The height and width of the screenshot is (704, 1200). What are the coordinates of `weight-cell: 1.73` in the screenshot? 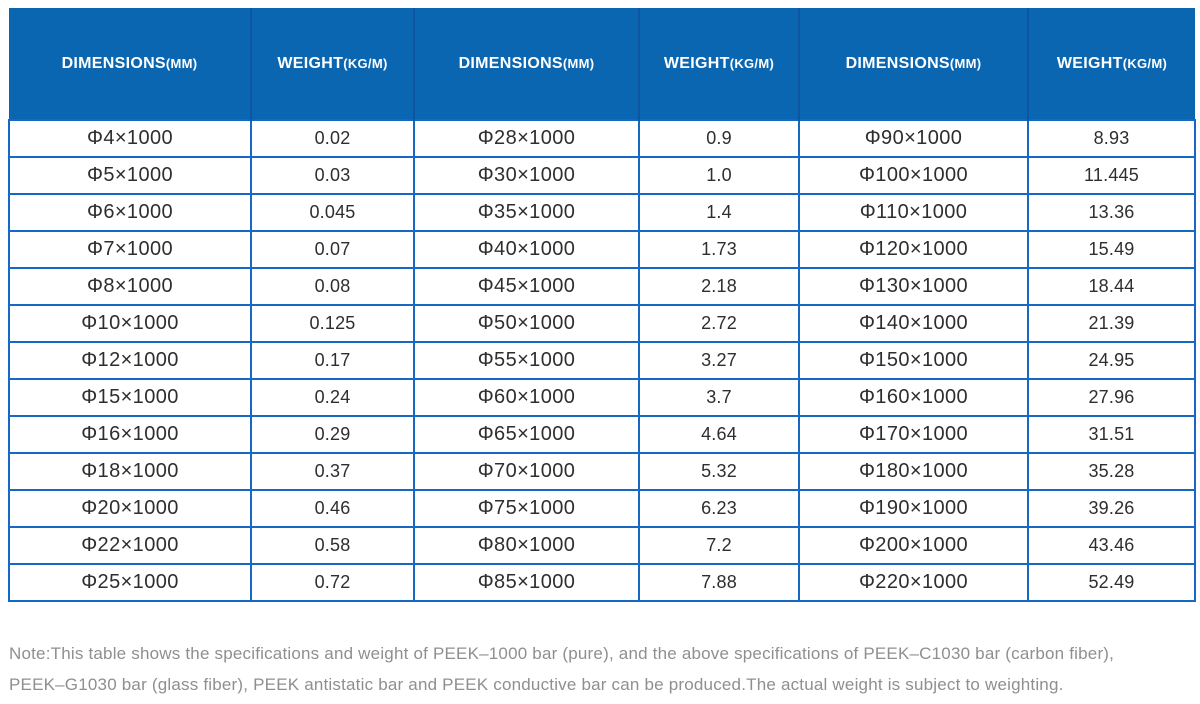 It's located at (719, 249).